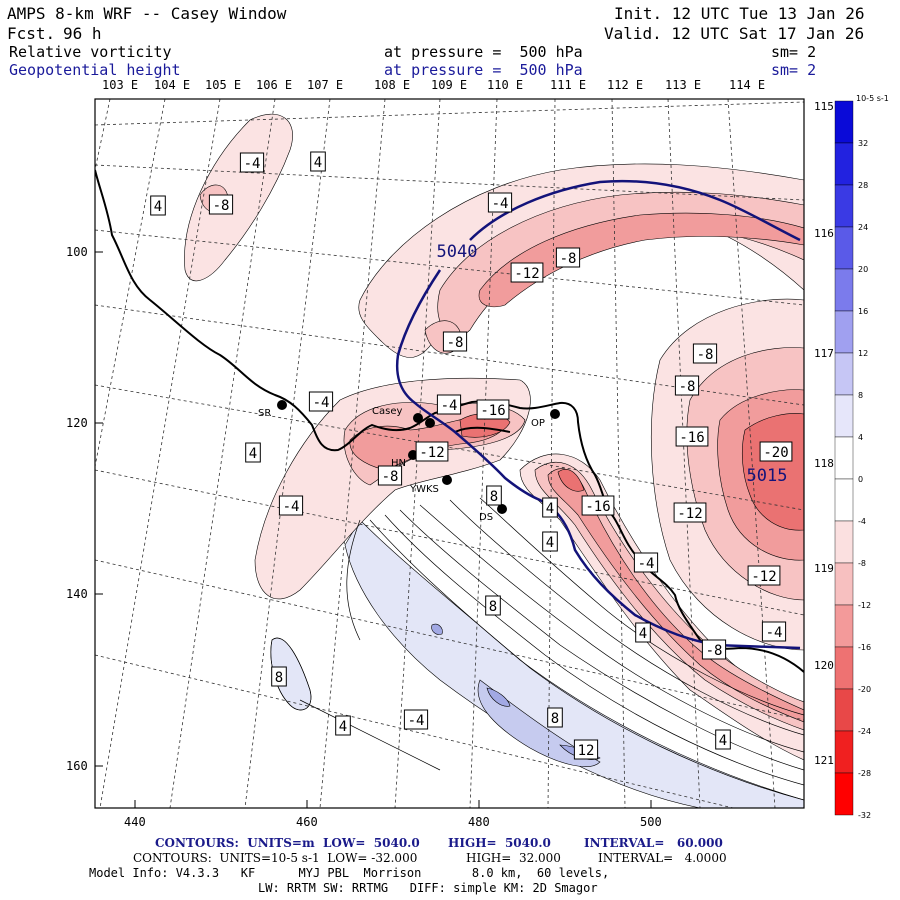 The height and width of the screenshot is (900, 900). Describe the element at coordinates (860, 395) in the screenshot. I see `colorbar-label: 8` at that location.